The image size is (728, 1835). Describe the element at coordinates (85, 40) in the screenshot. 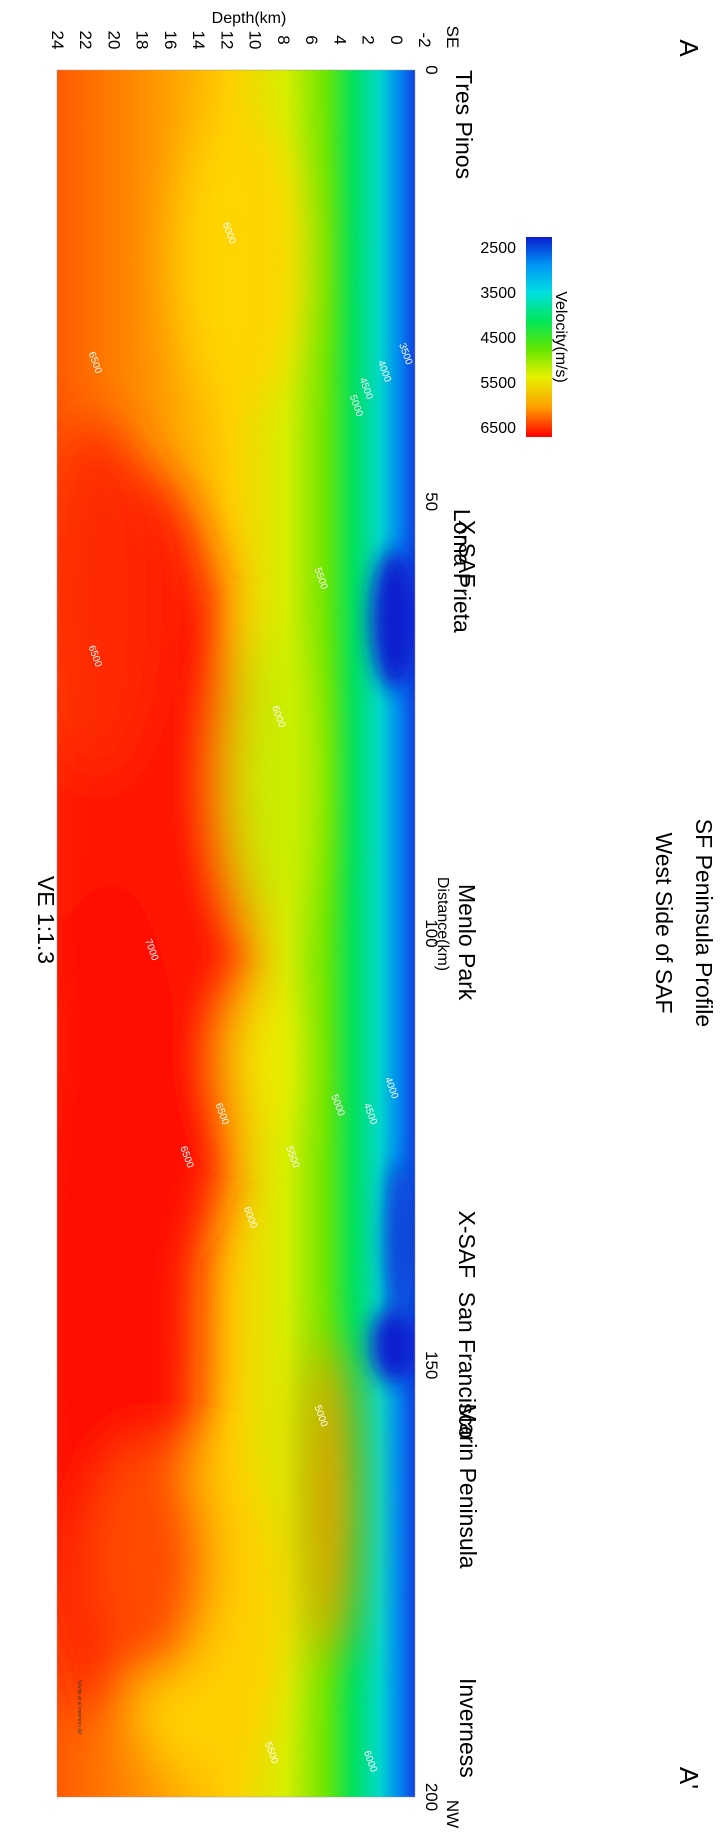

I see `depth-tick-label: 22` at that location.